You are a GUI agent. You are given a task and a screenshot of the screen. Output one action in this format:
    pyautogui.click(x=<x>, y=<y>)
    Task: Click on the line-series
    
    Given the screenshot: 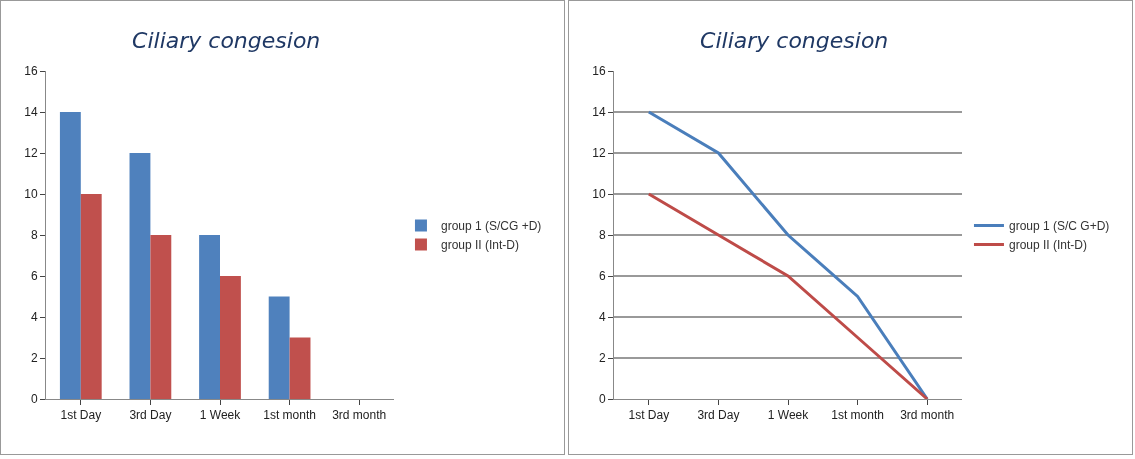 What is the action you would take?
    pyautogui.click(x=788, y=295)
    